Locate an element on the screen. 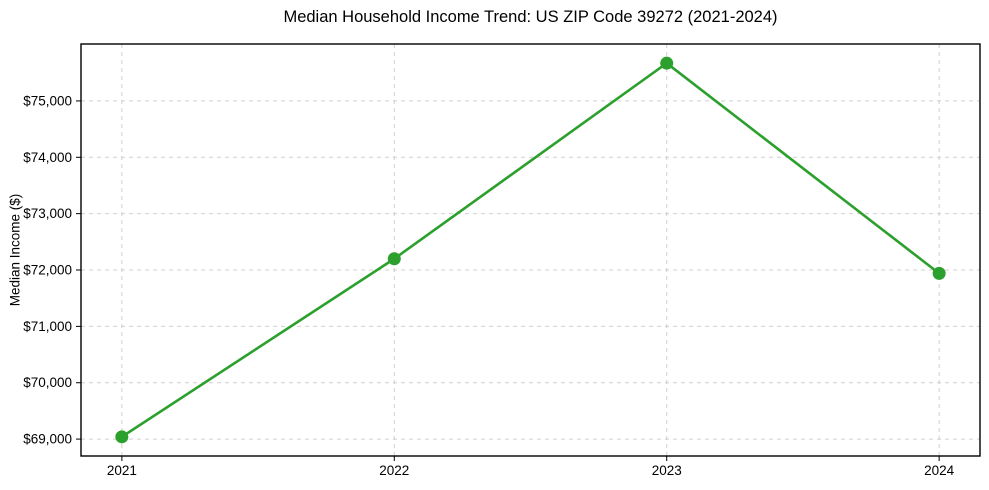 The image size is (989, 490). y-tick-label: $72,000 is located at coordinates (47, 270).